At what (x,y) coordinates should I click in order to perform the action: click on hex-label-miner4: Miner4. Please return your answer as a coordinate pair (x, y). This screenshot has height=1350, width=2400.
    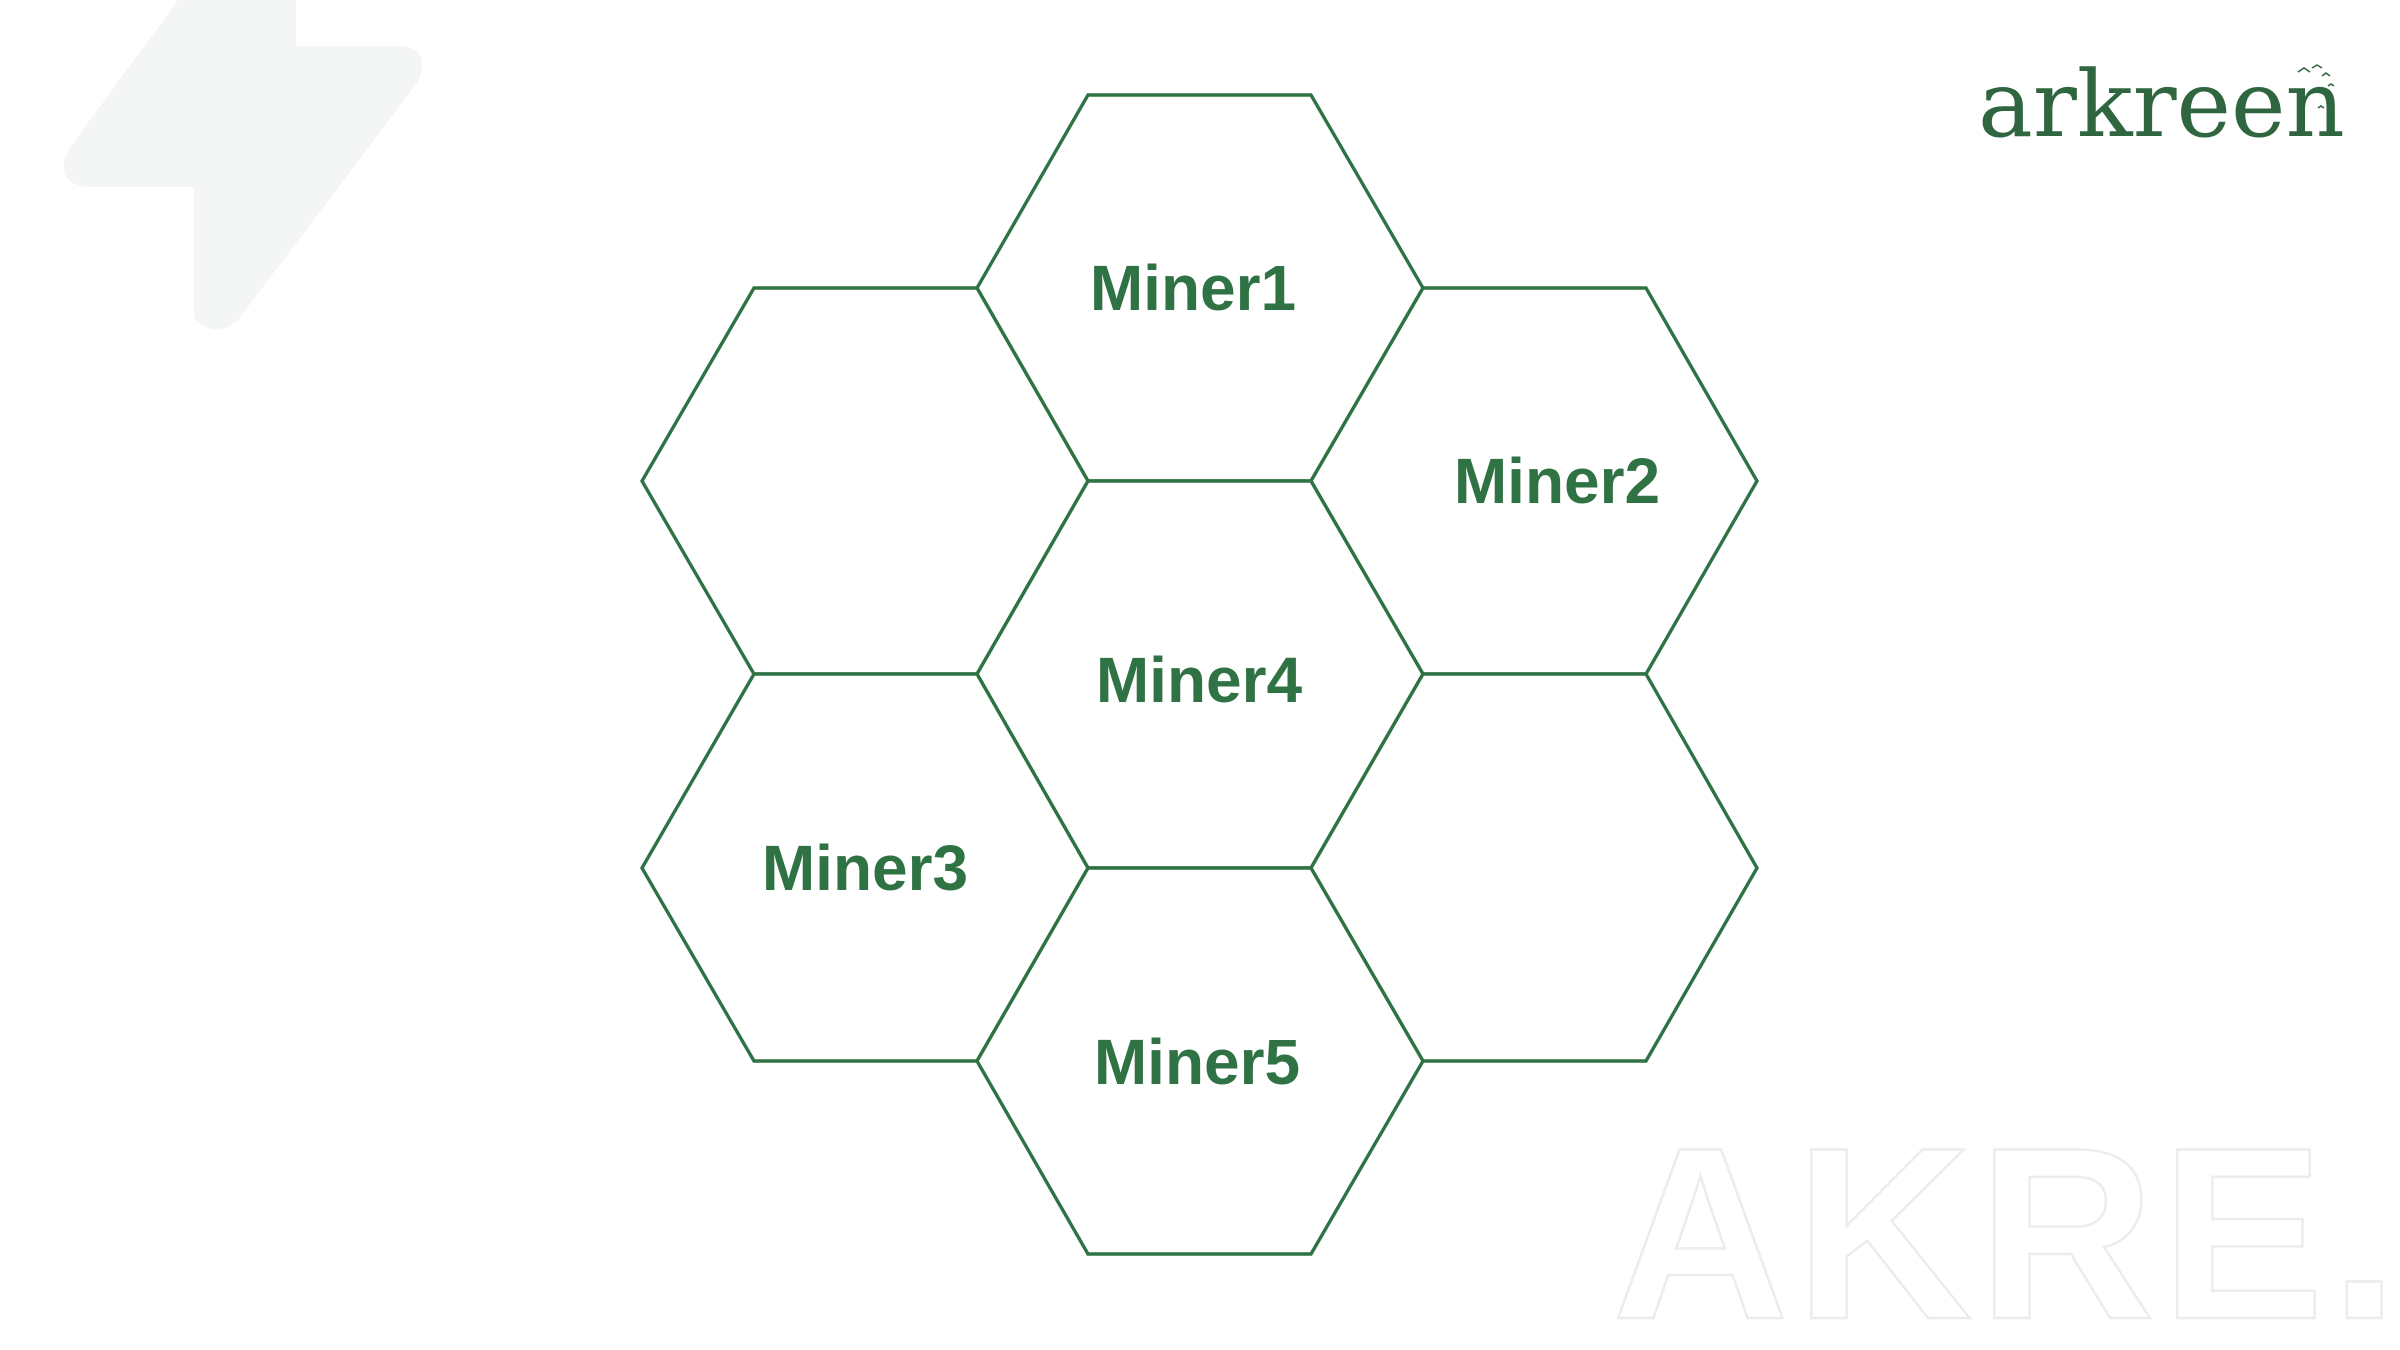
    Looking at the image, I should click on (1199, 680).